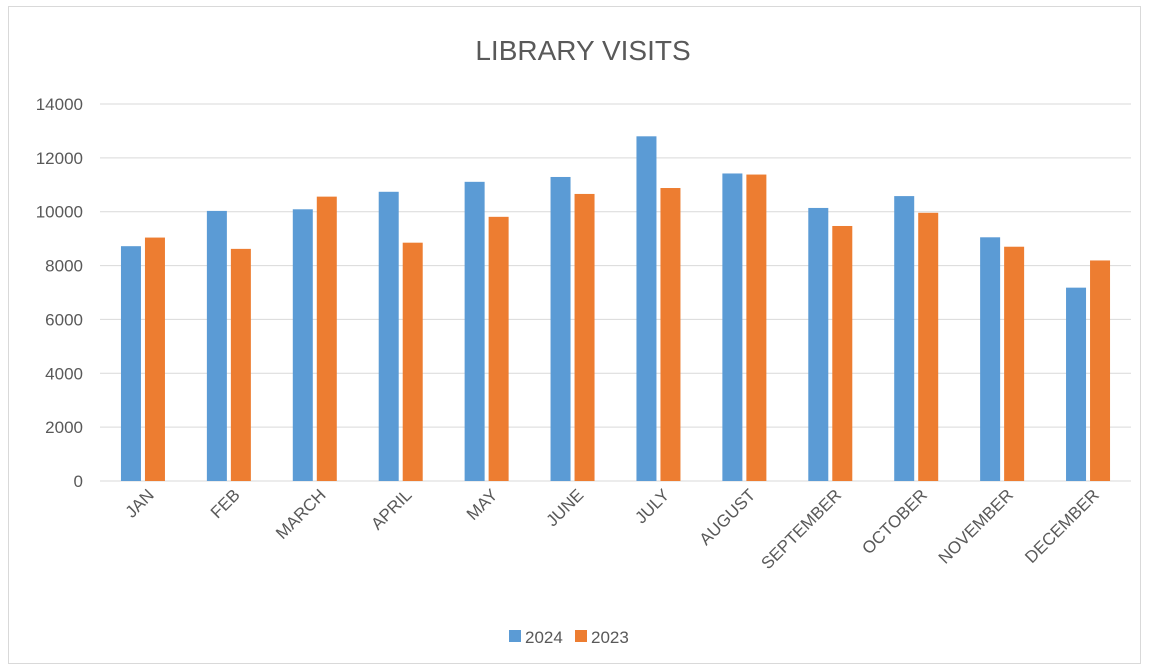 The width and height of the screenshot is (1149, 670). I want to click on x-tick-label: FEB, so click(225, 503).